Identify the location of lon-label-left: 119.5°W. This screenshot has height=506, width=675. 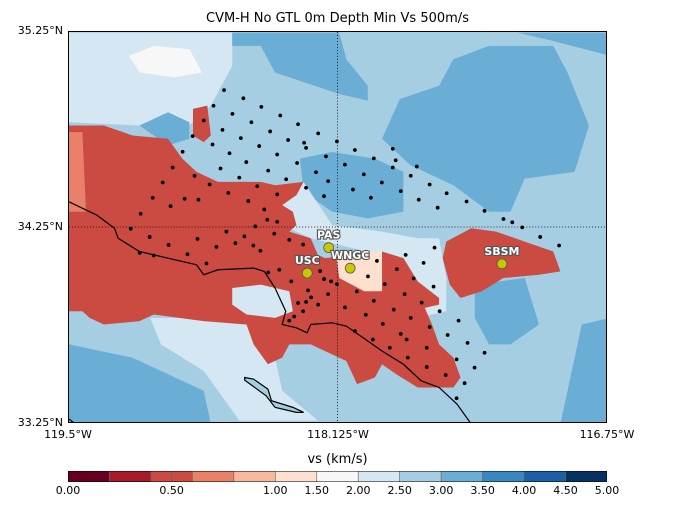
(68, 434).